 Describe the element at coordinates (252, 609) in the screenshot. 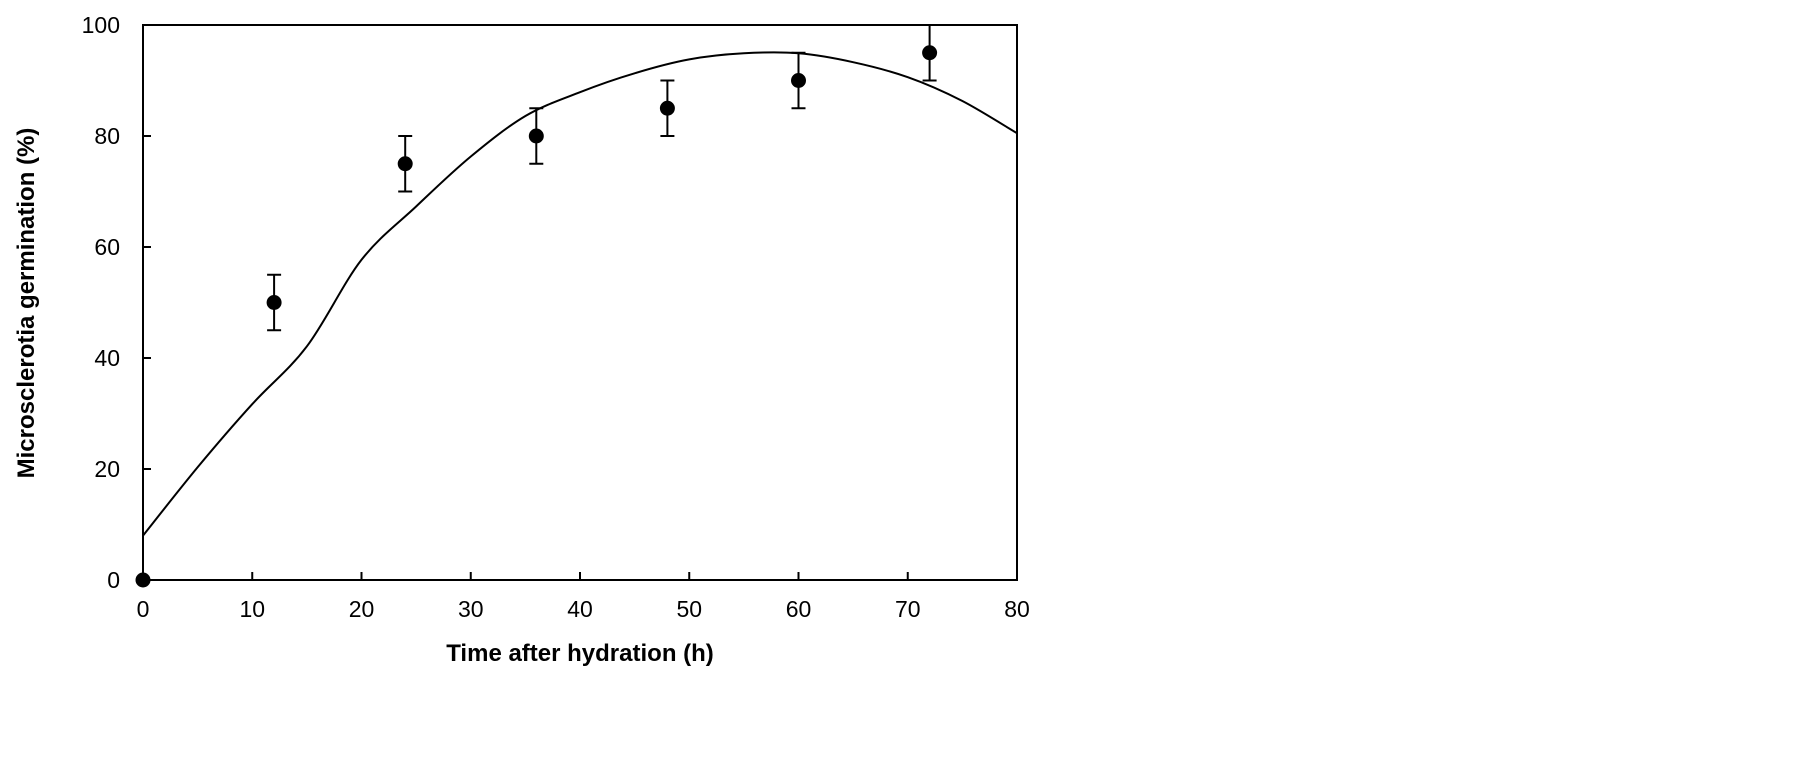

I see `x-tick-label: 10` at that location.